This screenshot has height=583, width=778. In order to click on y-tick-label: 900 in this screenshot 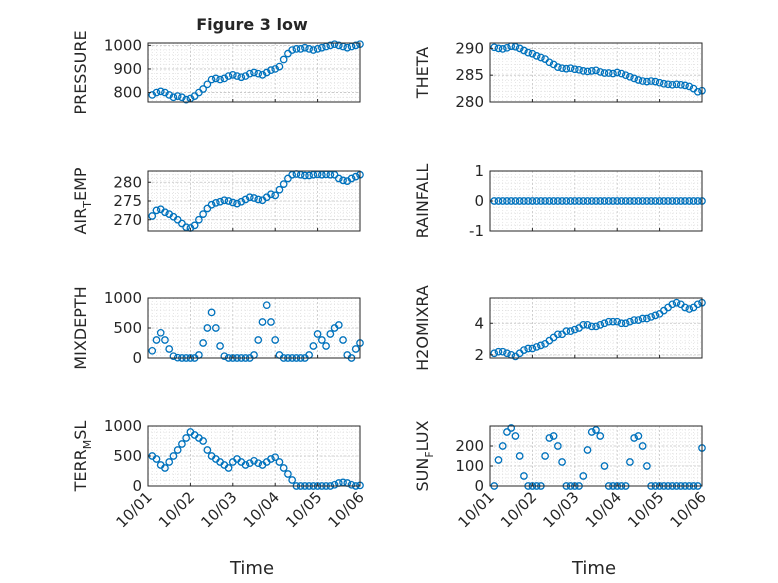, I will do `click(127, 69)`.